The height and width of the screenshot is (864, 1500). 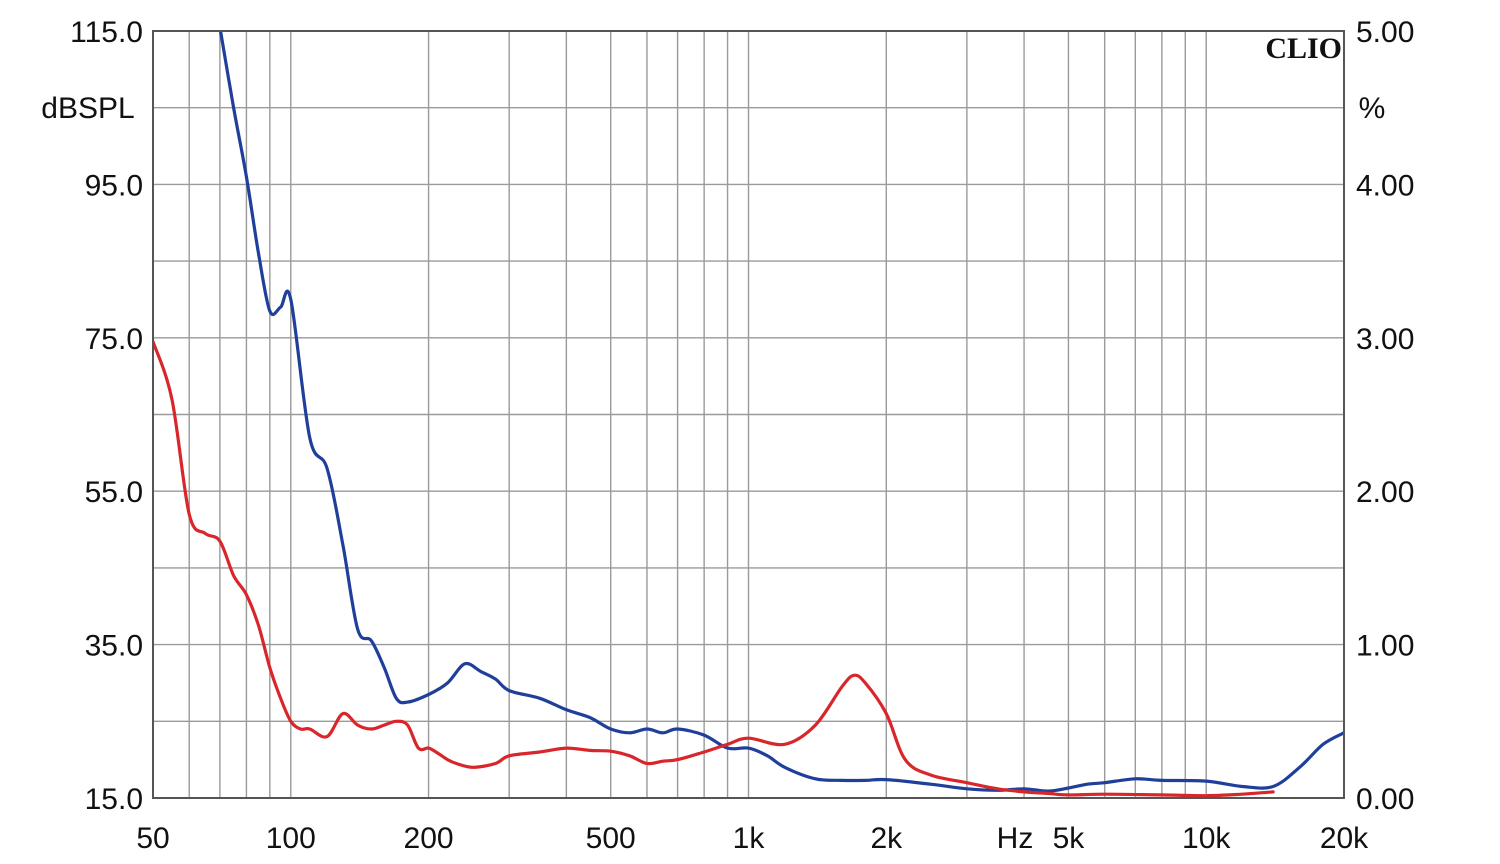 I want to click on y-left-unit-label: dBSPL, so click(x=87, y=108).